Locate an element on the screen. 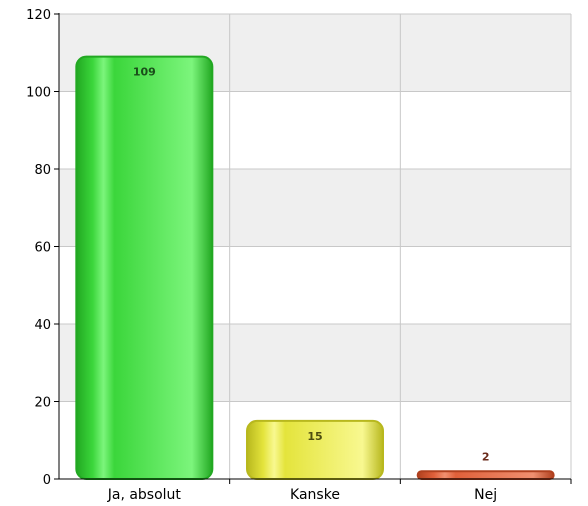 The height and width of the screenshot is (506, 588). bar-value-label: 2 is located at coordinates (486, 456).